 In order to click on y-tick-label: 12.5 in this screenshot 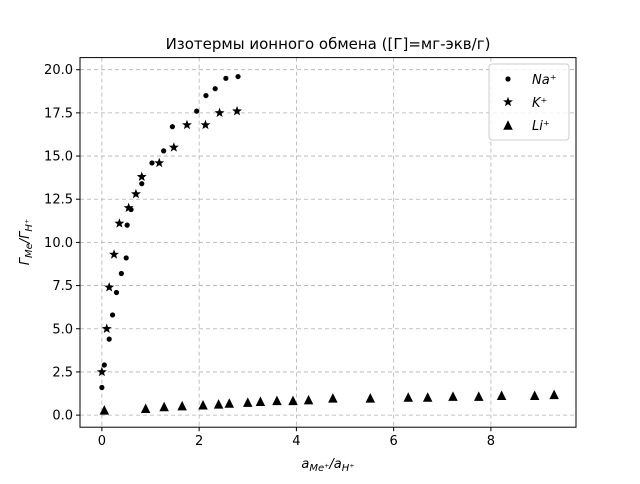, I will do `click(58, 200)`.